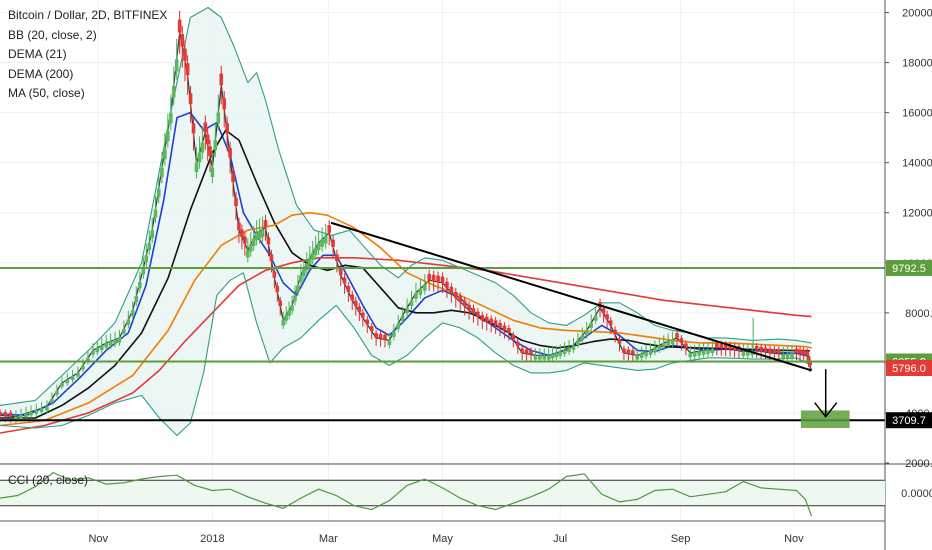 The image size is (932, 550). Describe the element at coordinates (916, 494) in the screenshot. I see `cci-value-label: 0.0000` at that location.